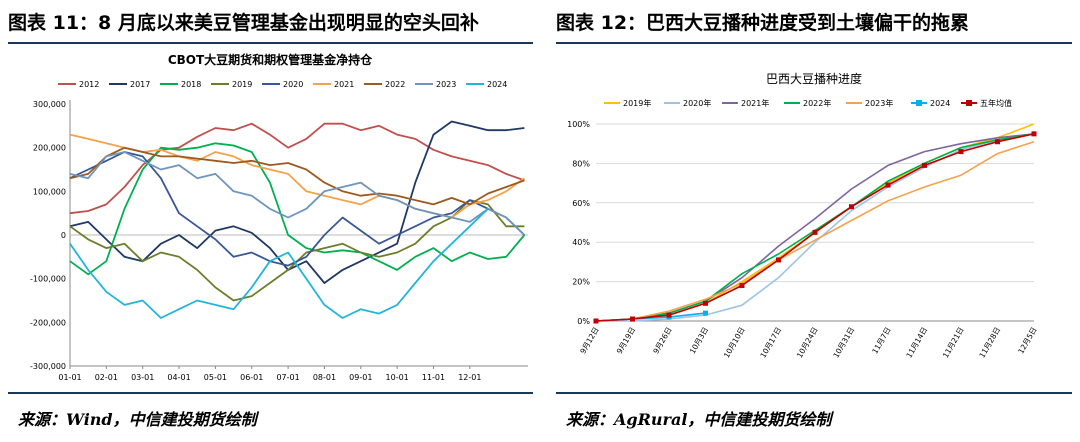 This screenshot has width=1080, height=442. I want to click on right-source-note: 来源：AgRural，中信建投期货绘制, so click(699, 419).